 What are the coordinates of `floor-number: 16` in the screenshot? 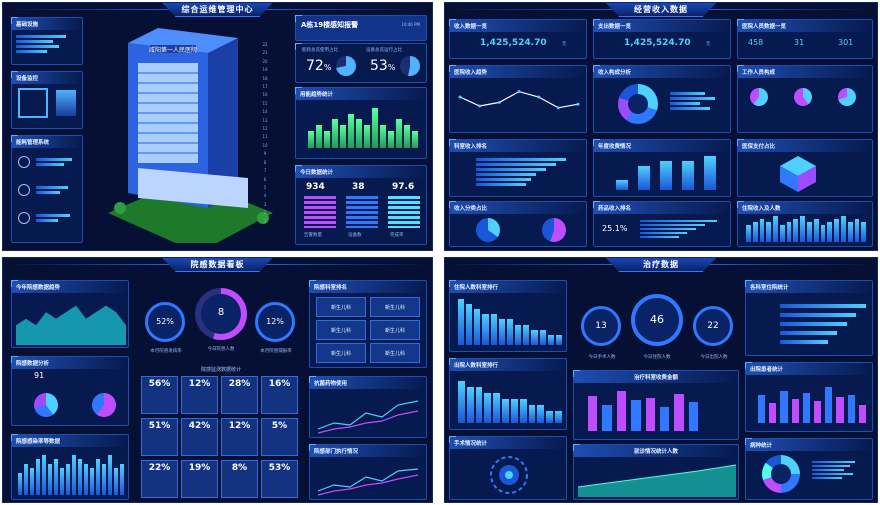 It's located at (265, 95).